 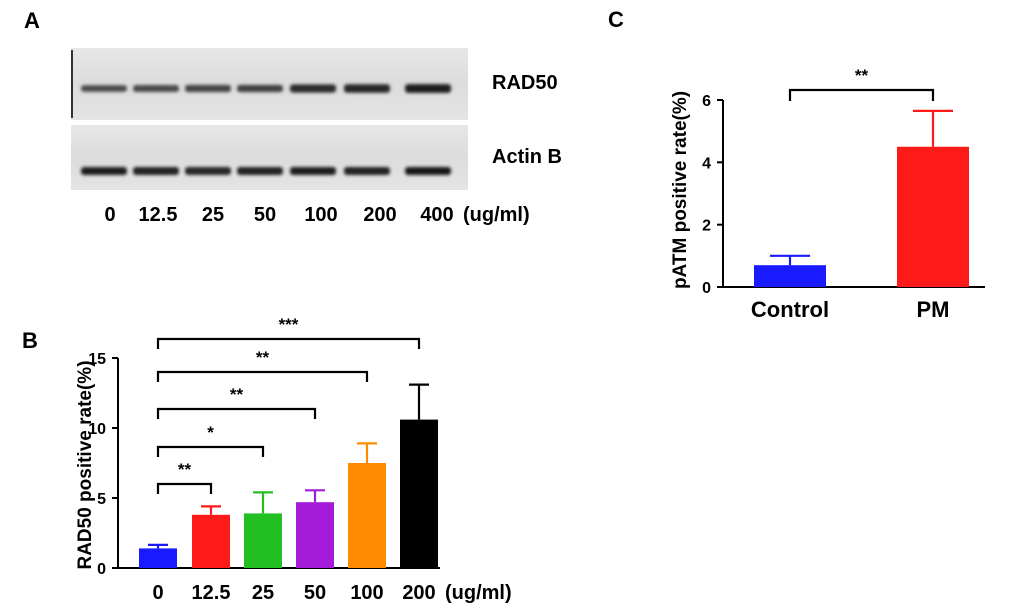 What do you see at coordinates (97, 429) in the screenshot?
I see `y-tick-label: 10` at bounding box center [97, 429].